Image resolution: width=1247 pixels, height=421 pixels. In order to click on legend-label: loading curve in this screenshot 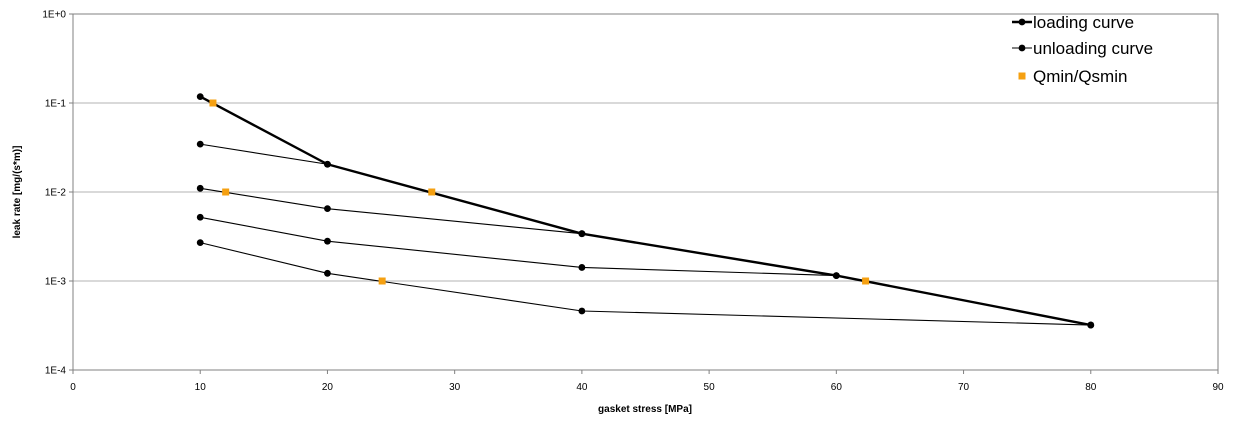, I will do `click(1083, 22)`.